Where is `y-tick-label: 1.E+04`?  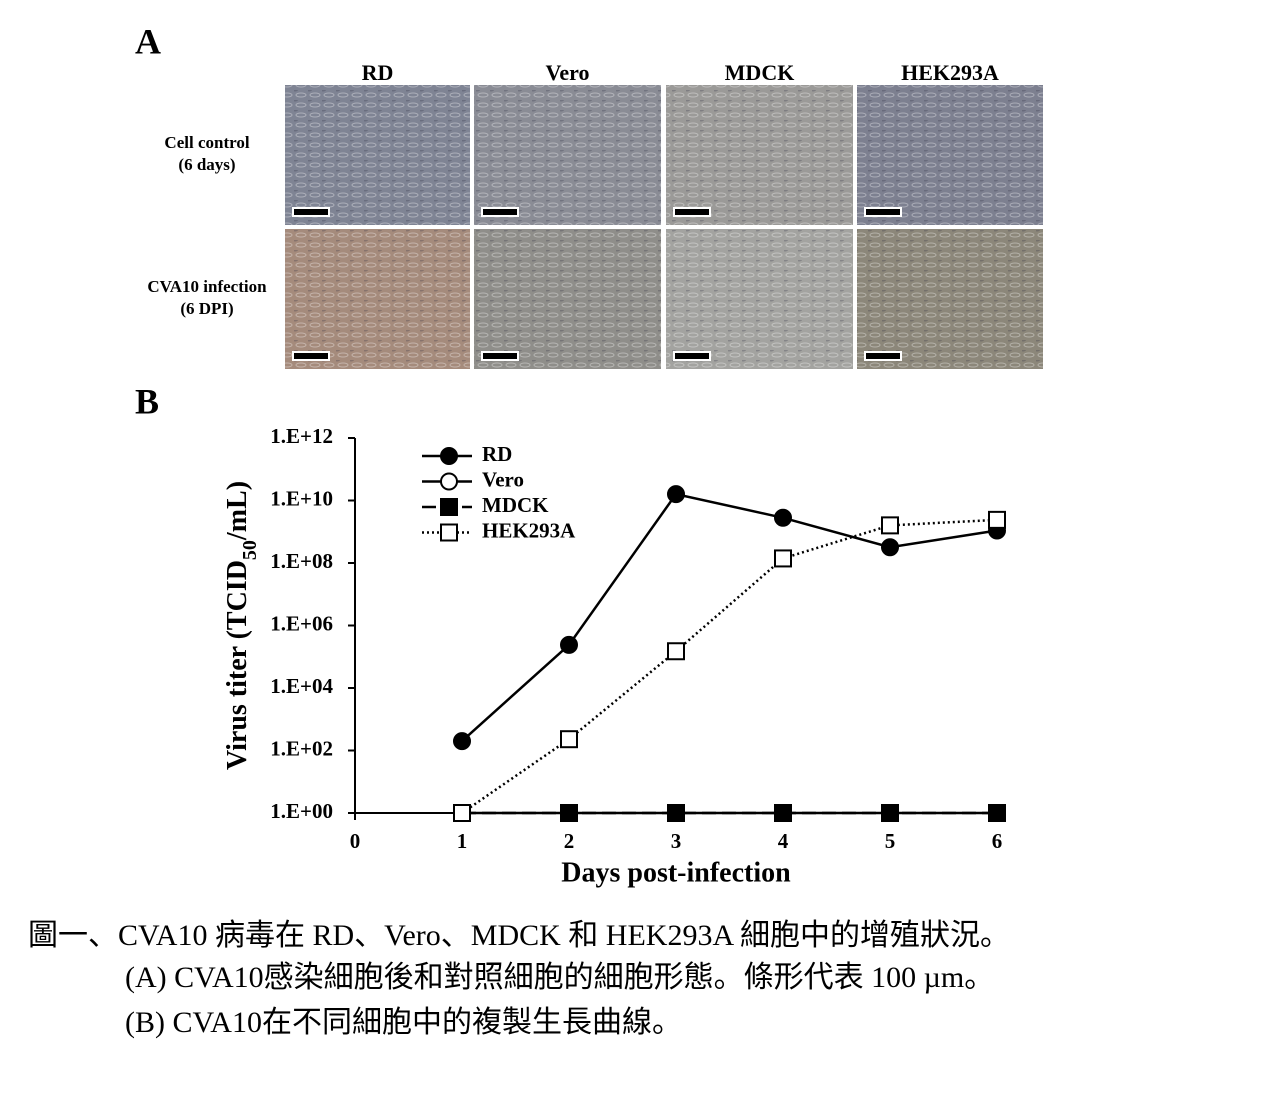
y-tick-label: 1.E+04 is located at coordinates (301, 686).